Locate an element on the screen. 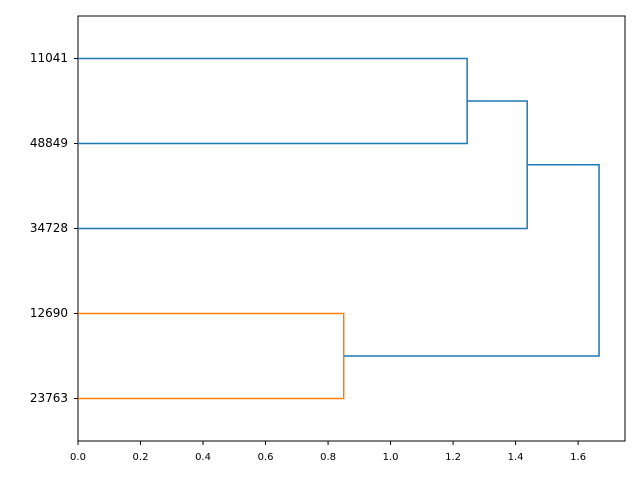 This screenshot has width=640, height=480. leaf-label: 48849 is located at coordinates (49, 143).